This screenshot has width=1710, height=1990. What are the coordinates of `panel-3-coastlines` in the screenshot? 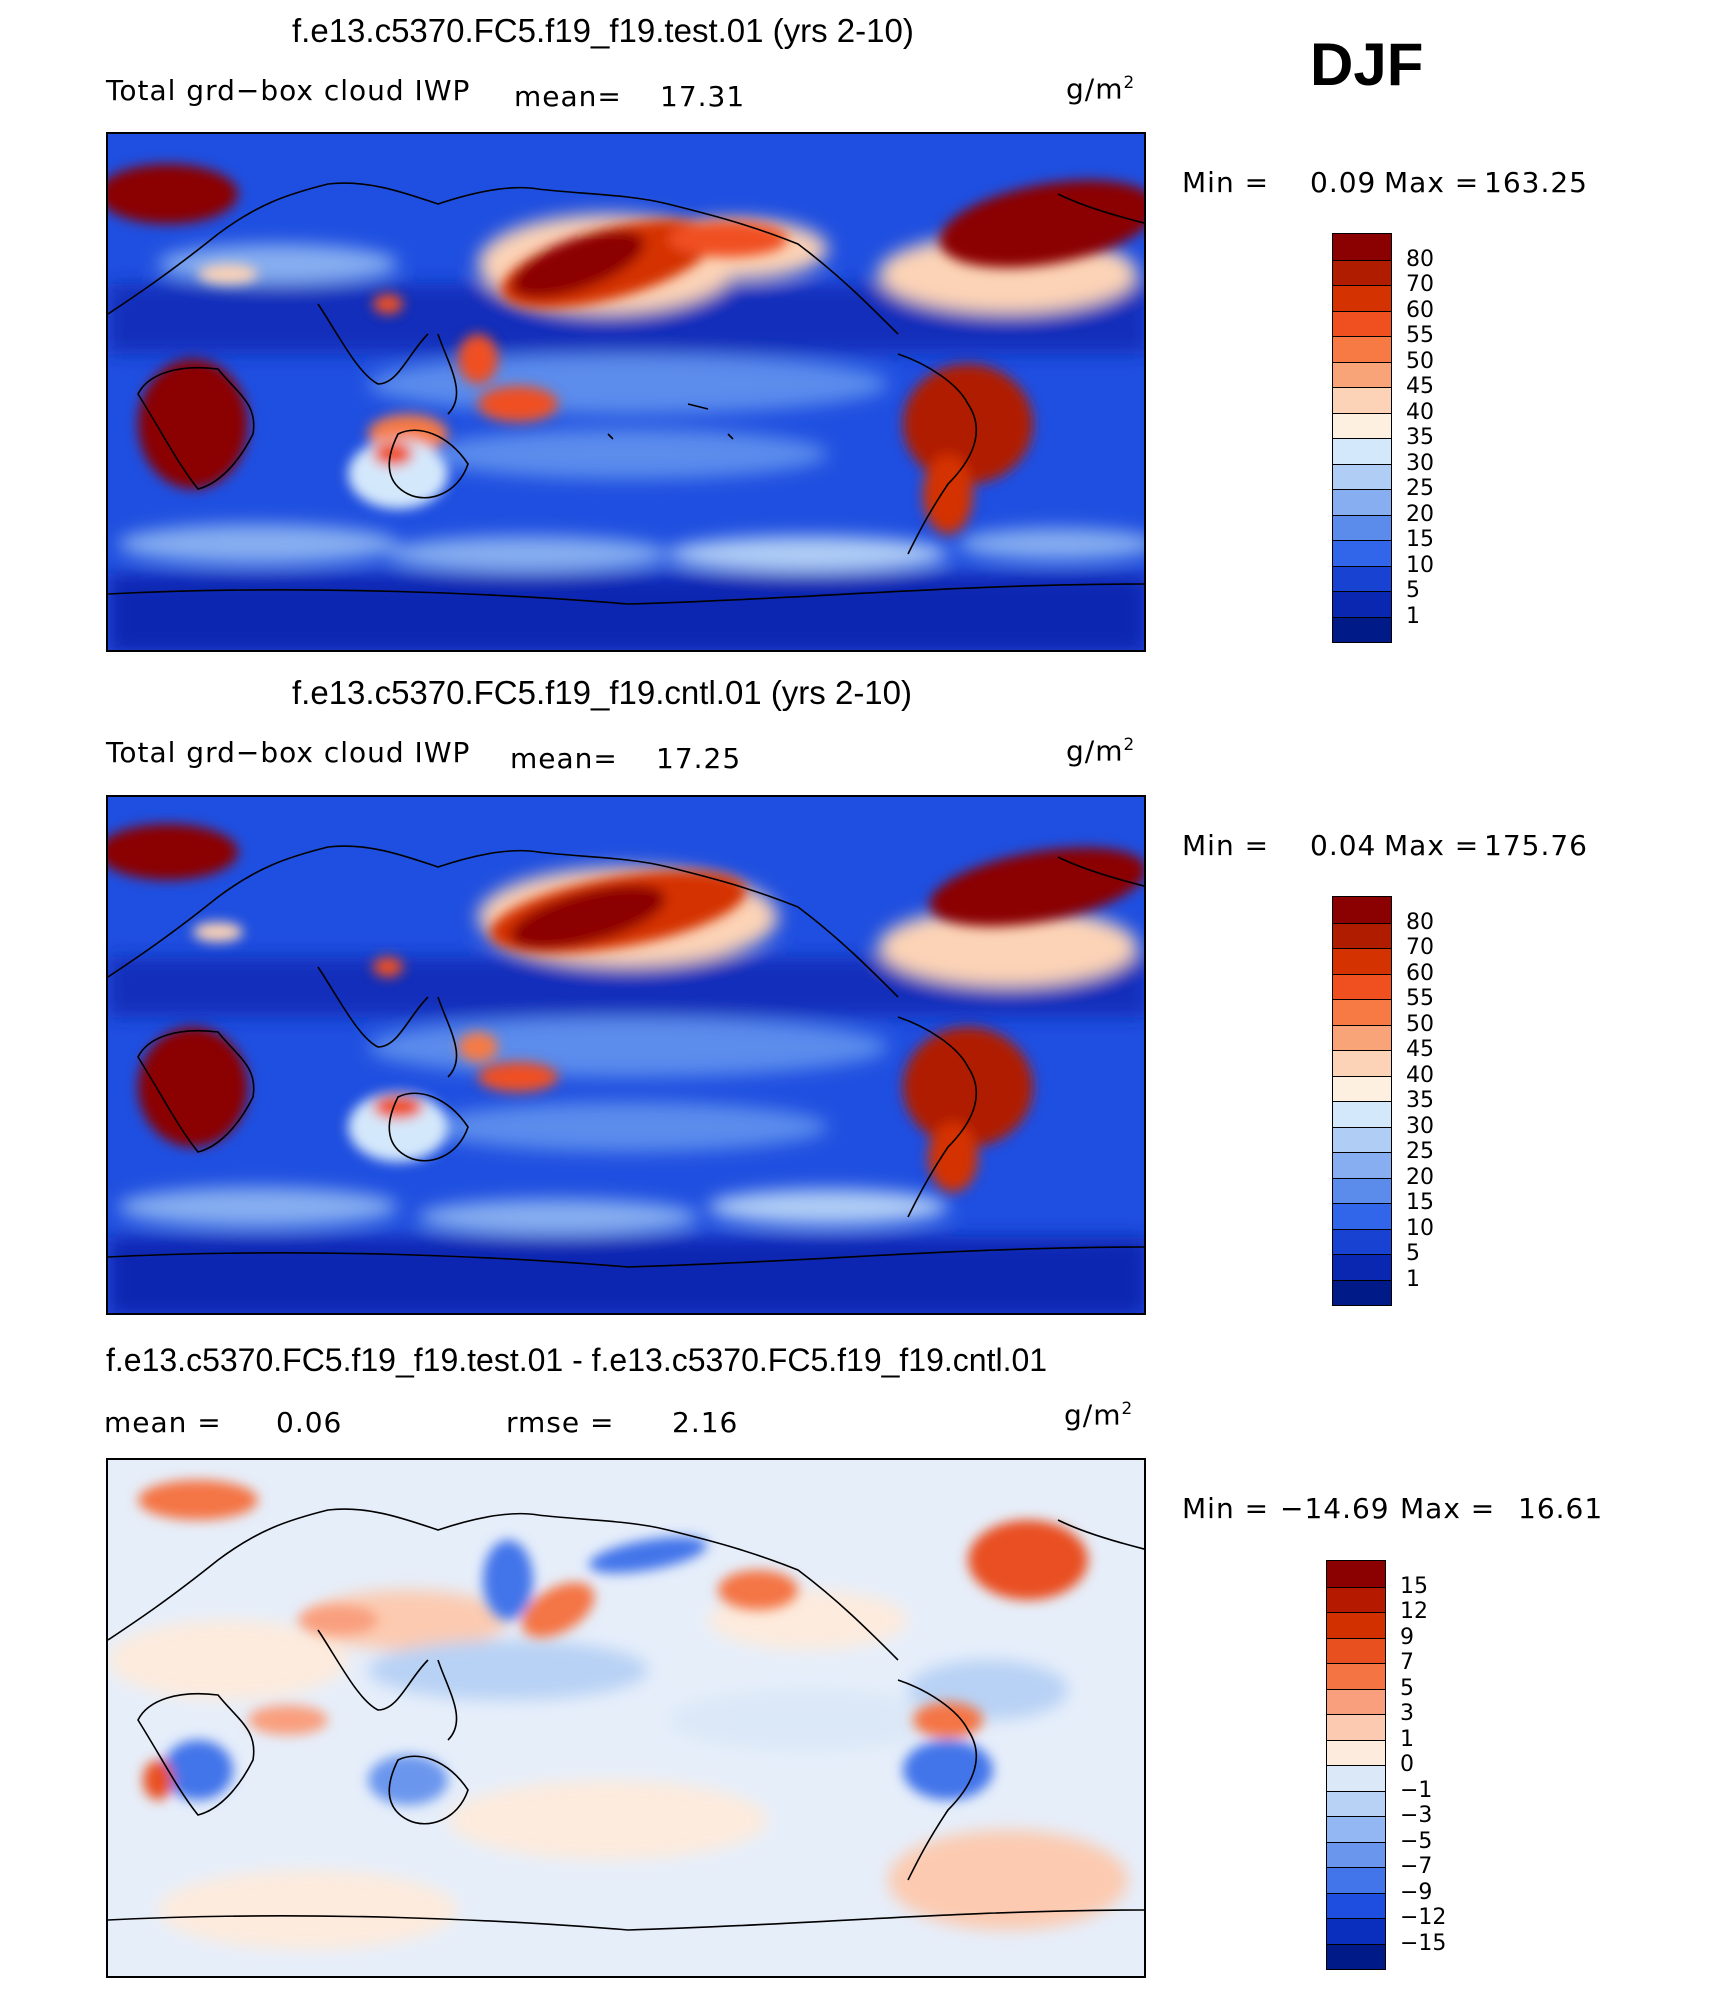 It's located at (626, 1719).